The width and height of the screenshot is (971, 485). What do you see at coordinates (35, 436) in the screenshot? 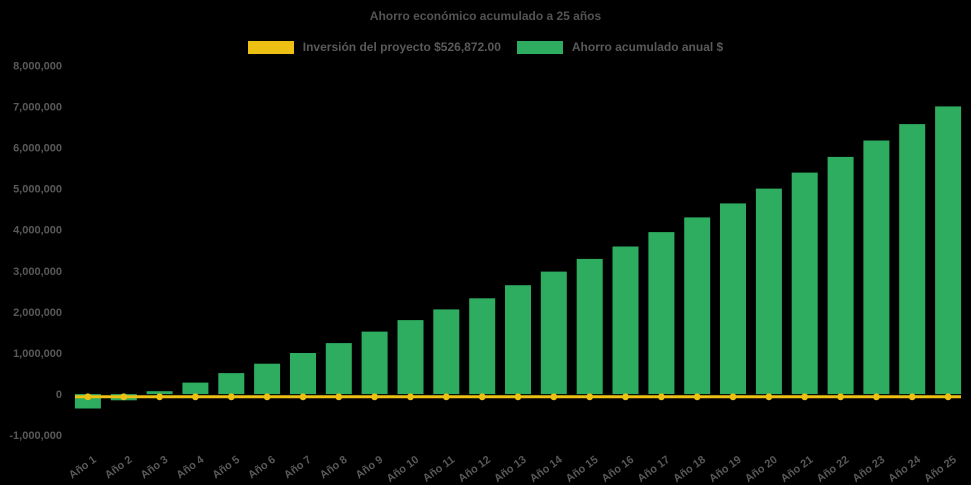
I see `y-tick-label: -1,000,000` at bounding box center [35, 436].